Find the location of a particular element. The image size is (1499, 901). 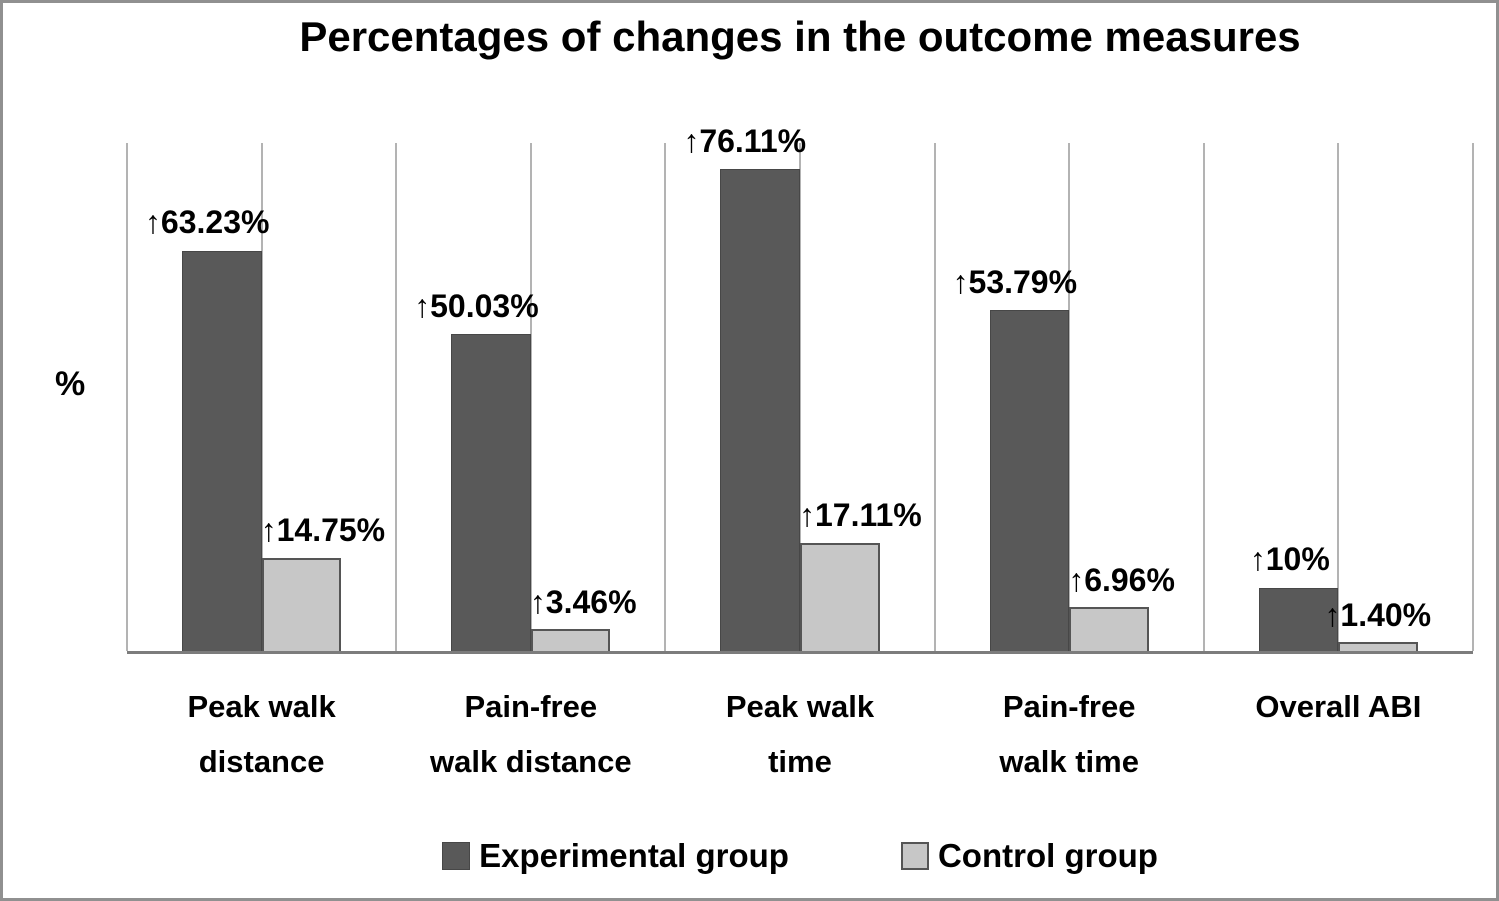

bar-value-label: ↑6.96% is located at coordinates (1121, 579).